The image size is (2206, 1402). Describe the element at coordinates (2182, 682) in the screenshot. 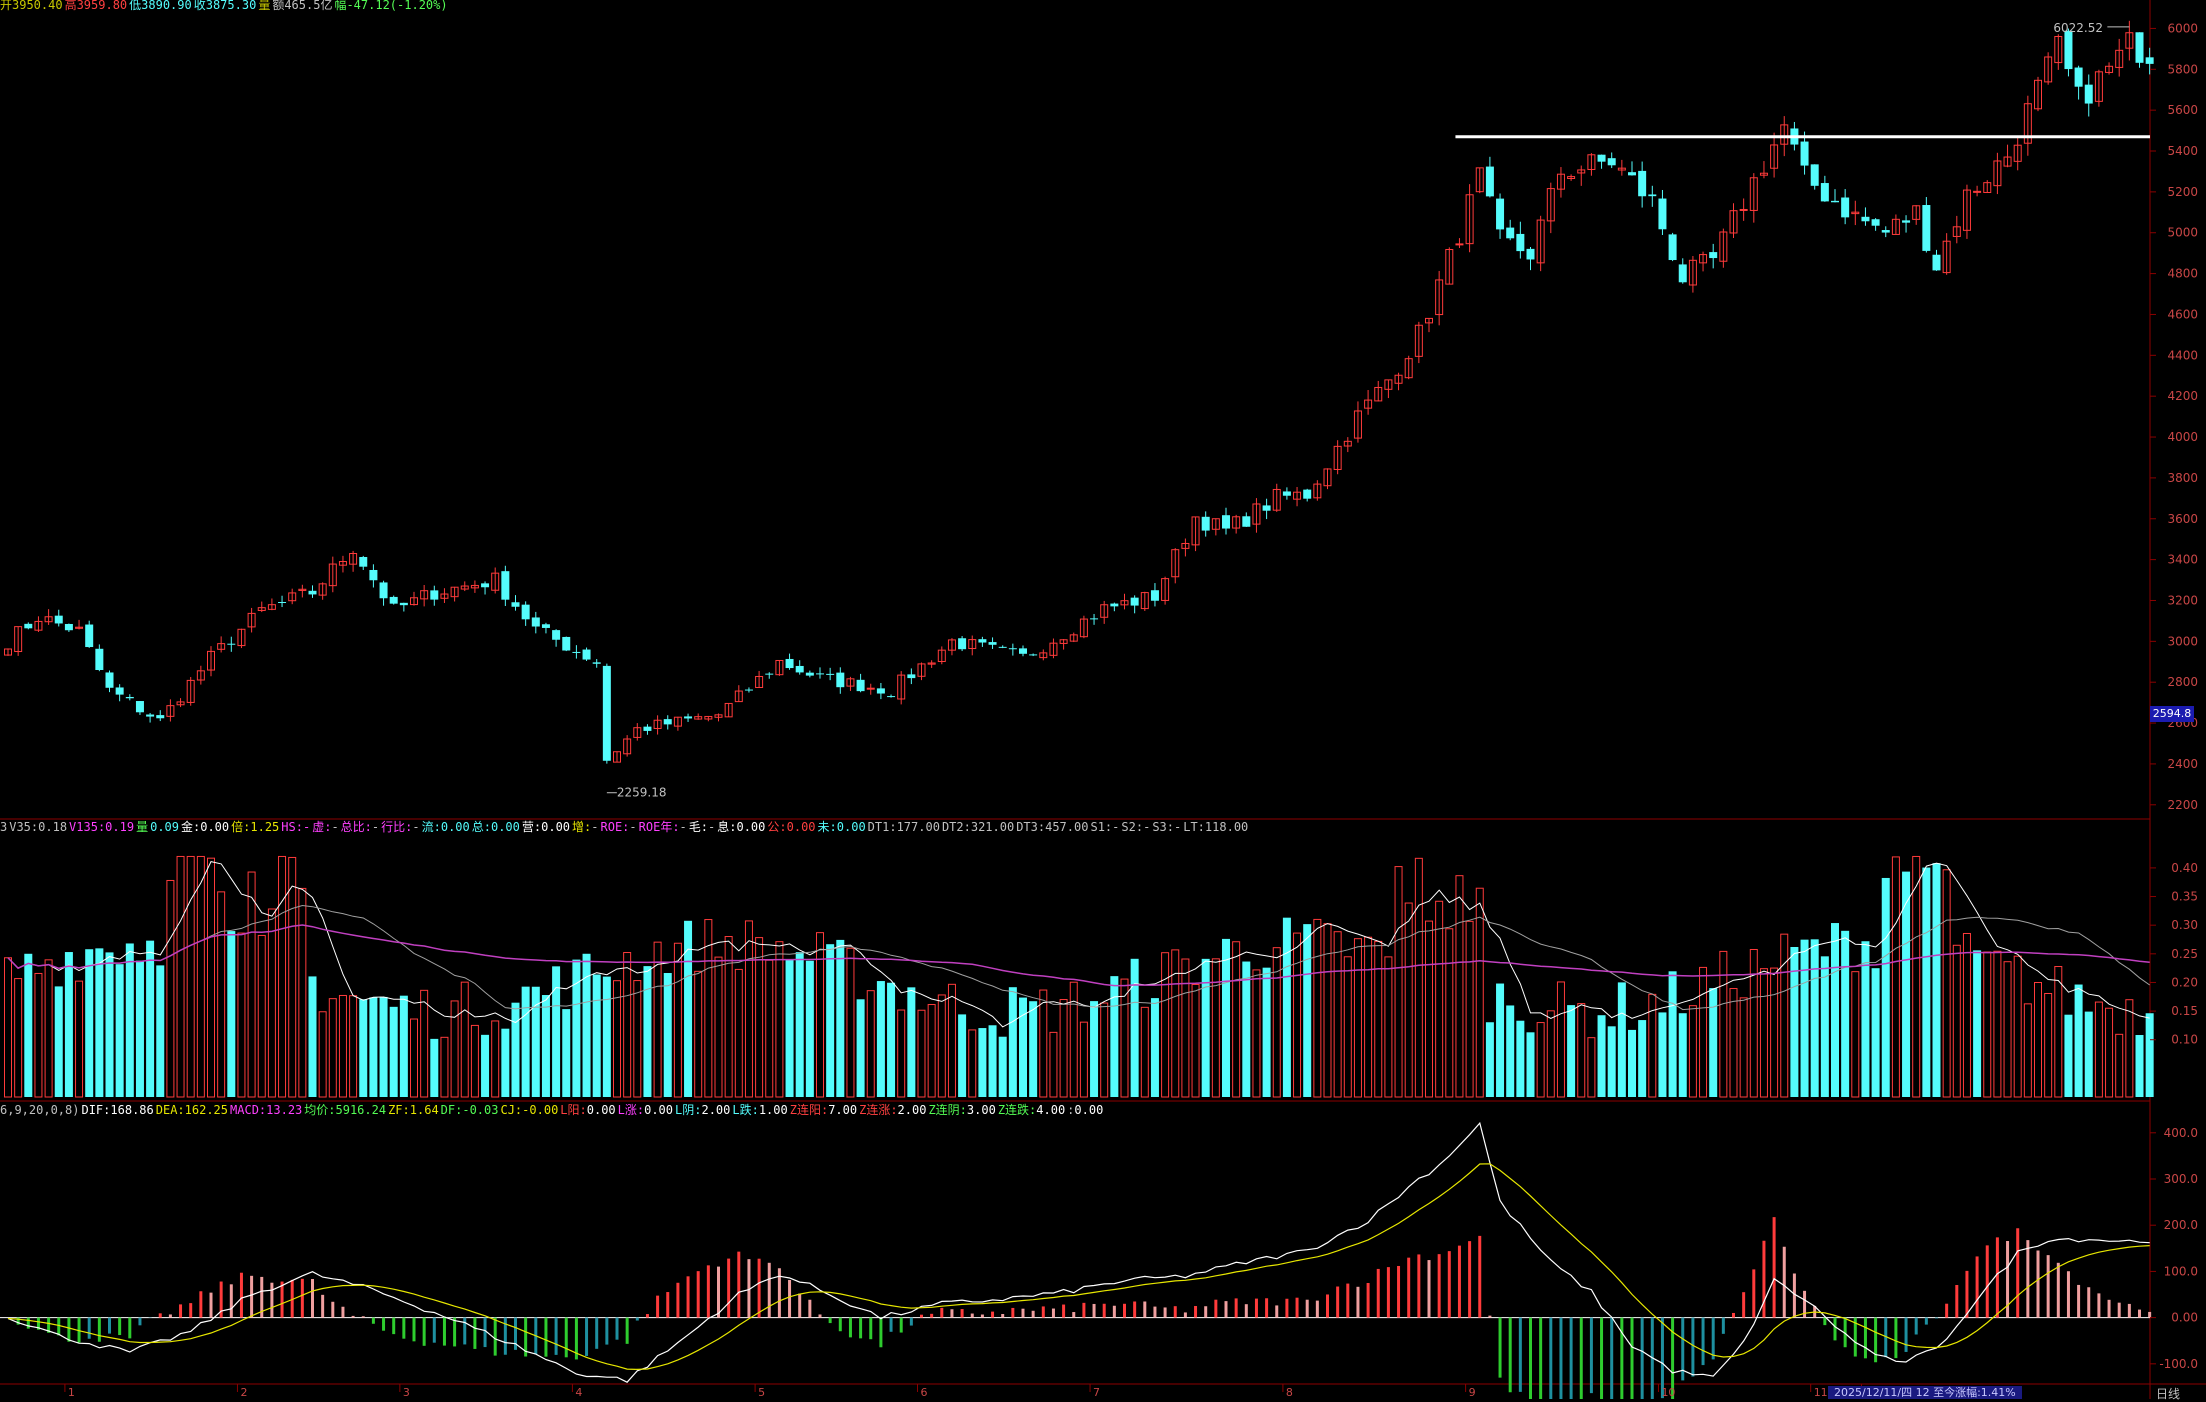

I see `price-tick-label: 2800` at that location.